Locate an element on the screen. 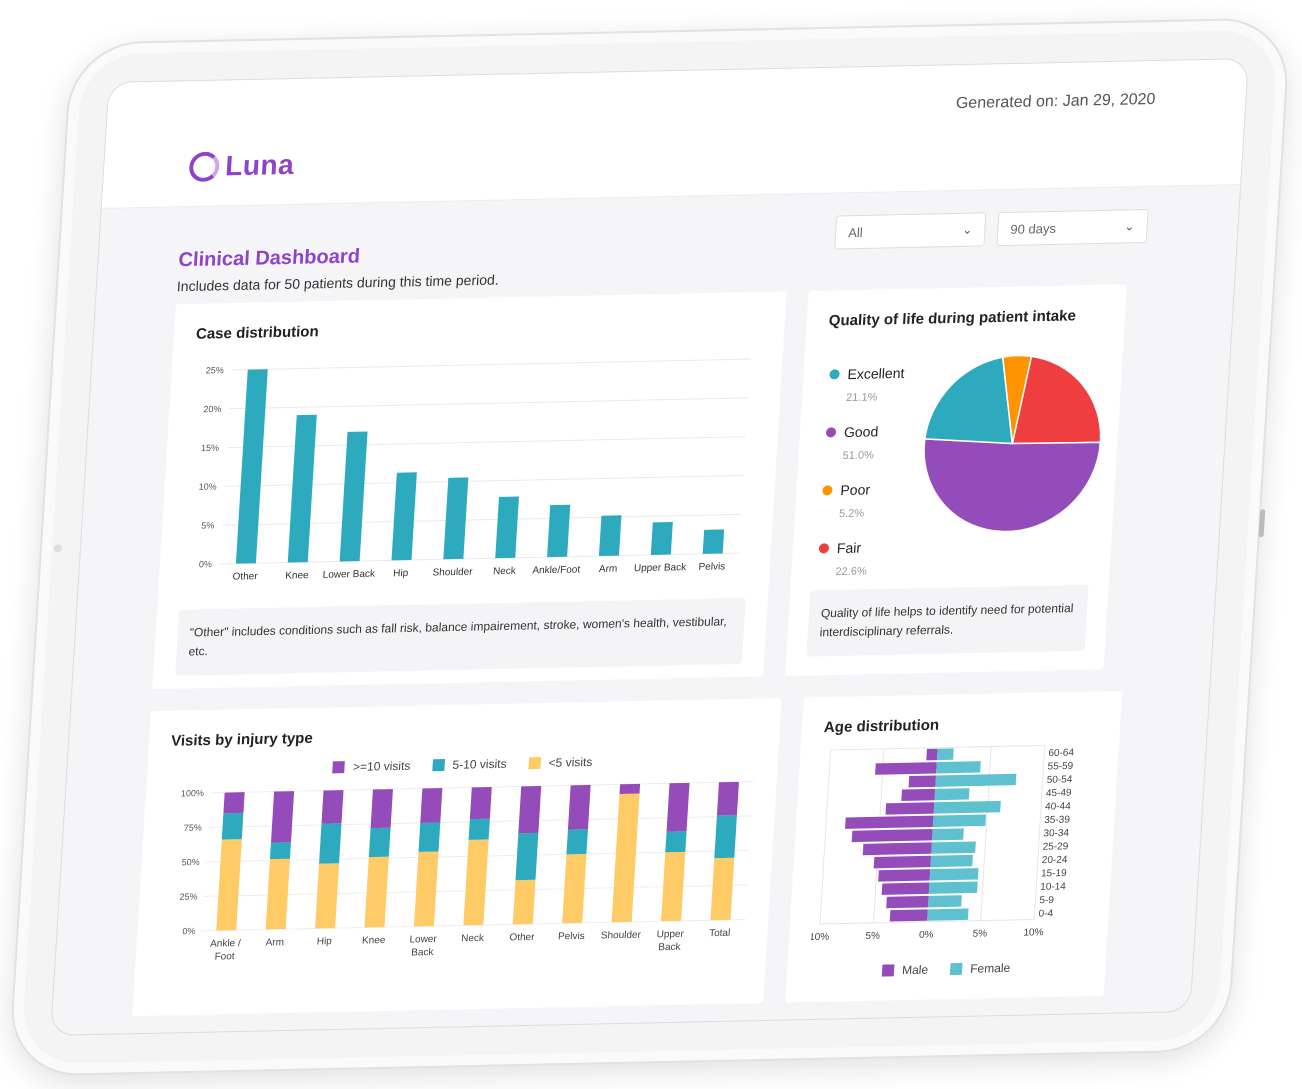 Image resolution: width=1302 pixels, height=1089 pixels. visits-by-injury-title: Visits by injury type is located at coordinates (242, 739).